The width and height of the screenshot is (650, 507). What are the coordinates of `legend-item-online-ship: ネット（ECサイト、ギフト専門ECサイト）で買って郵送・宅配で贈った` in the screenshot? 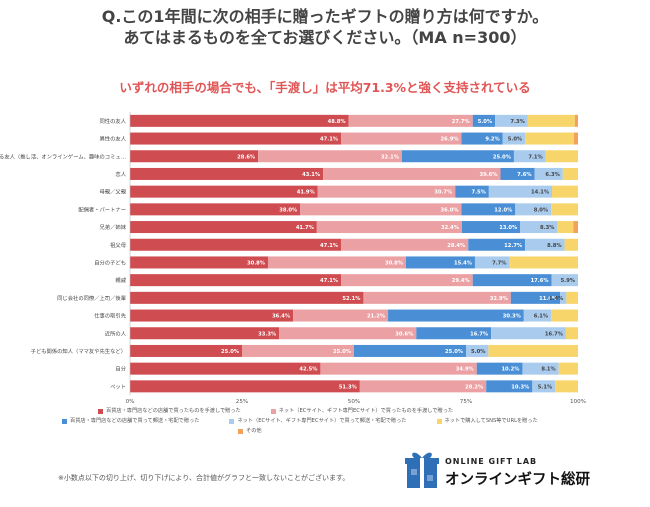 It's located at (318, 421).